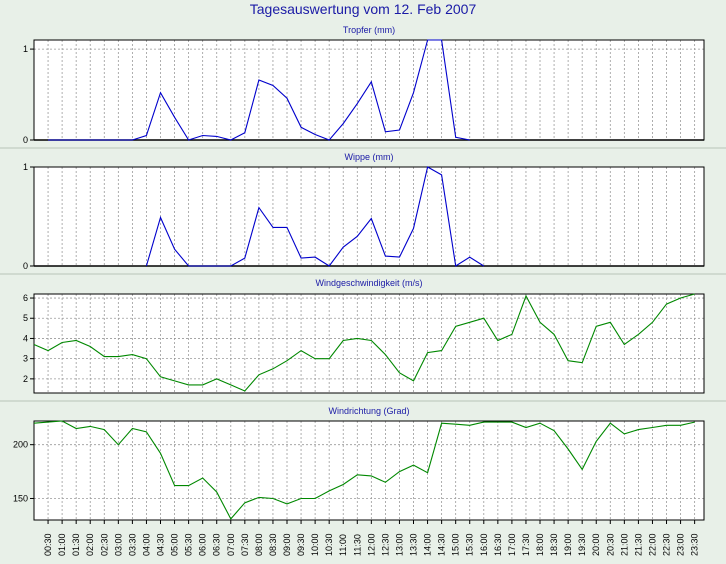 The image size is (726, 564). I want to click on x-tick-label: 19:00, so click(568, 544).